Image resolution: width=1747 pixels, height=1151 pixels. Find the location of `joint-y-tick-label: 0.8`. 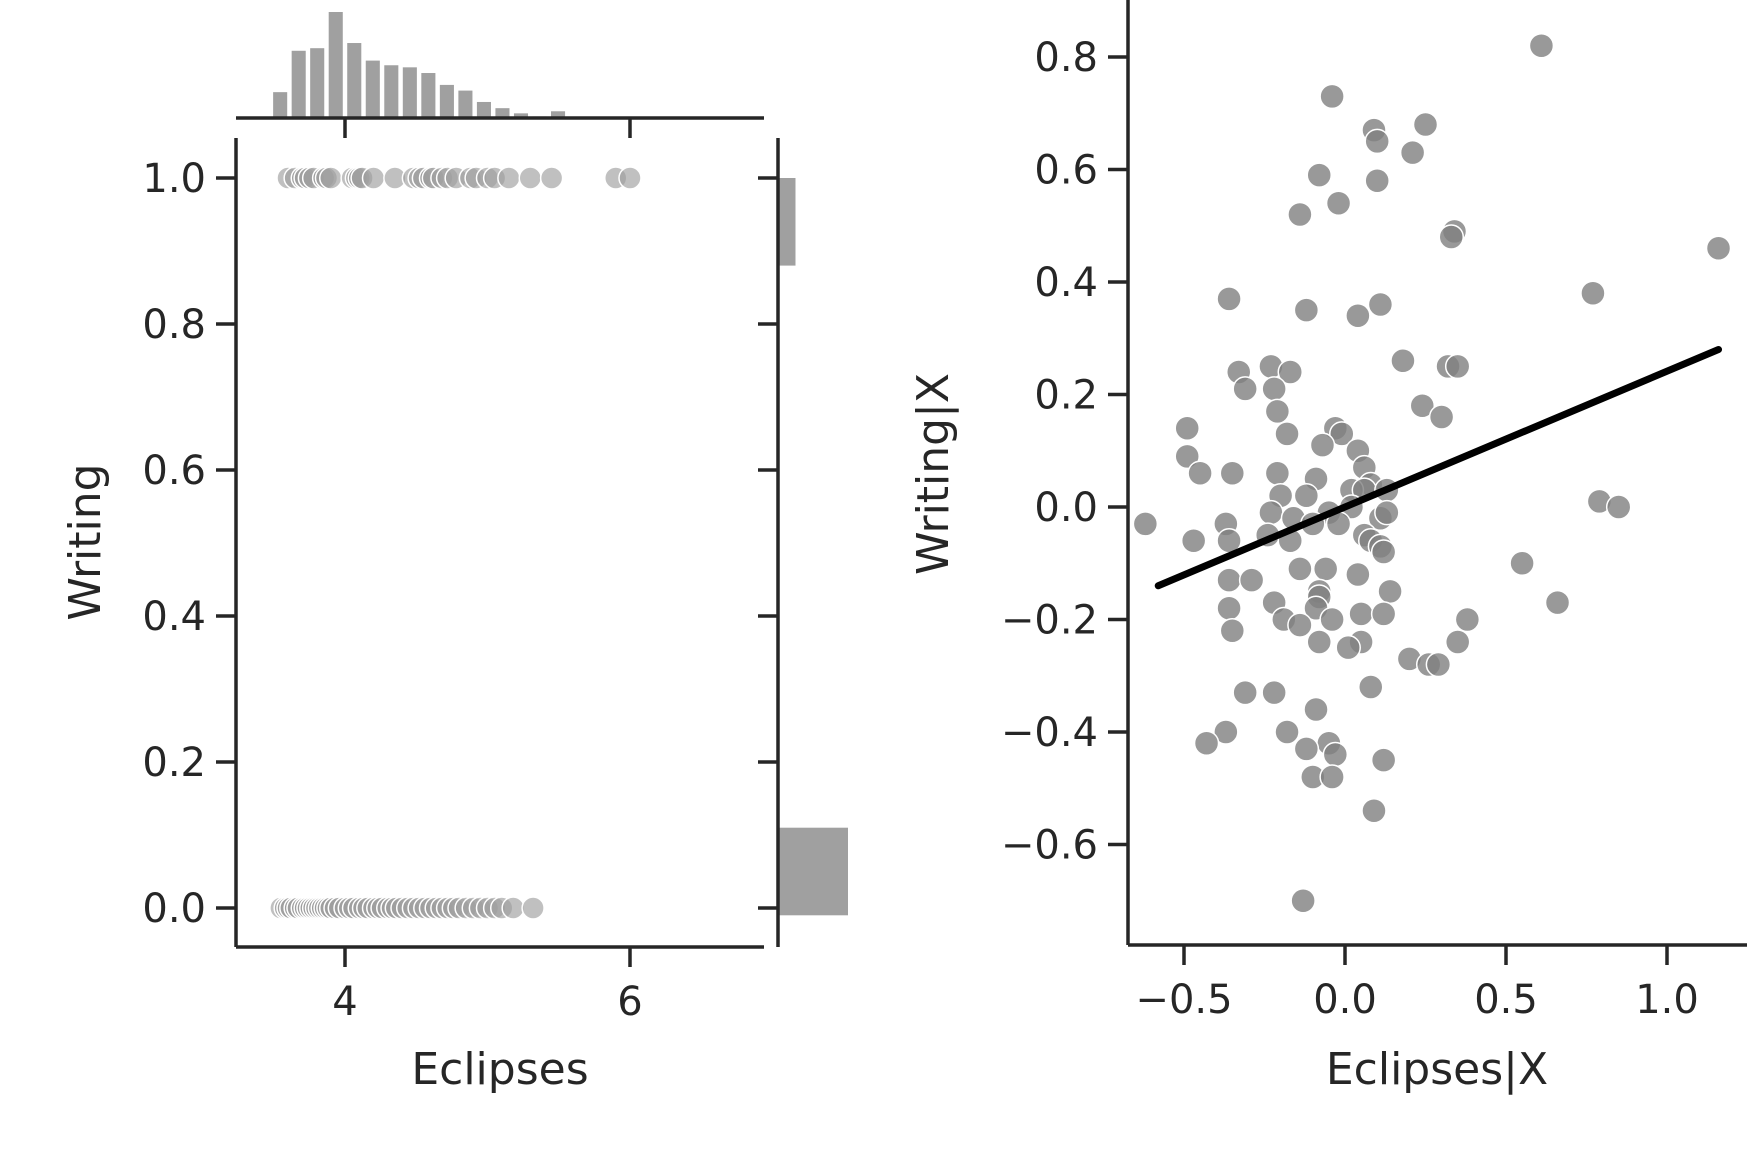

joint-y-tick-label: 0.8 is located at coordinates (174, 325).